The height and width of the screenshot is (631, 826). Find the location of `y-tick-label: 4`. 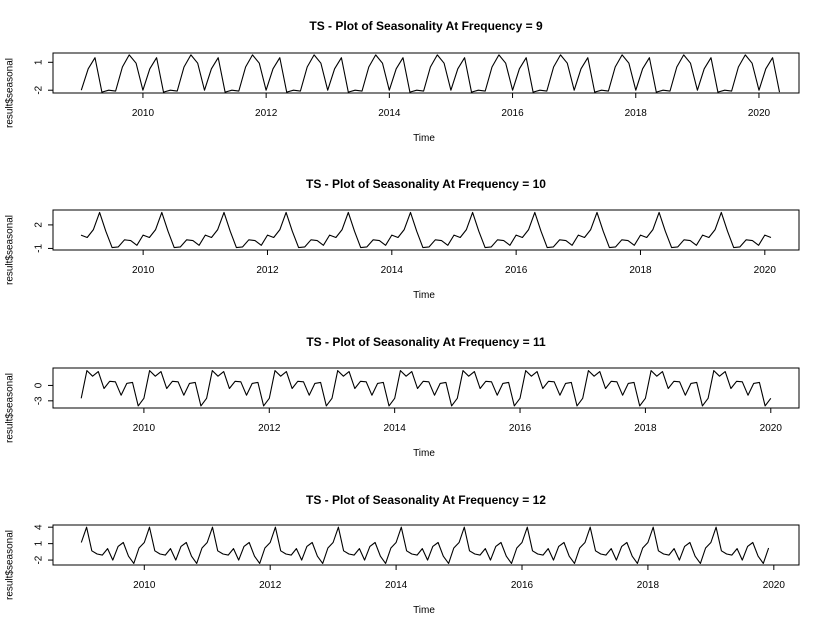

y-tick-label: 4 is located at coordinates (39, 527).